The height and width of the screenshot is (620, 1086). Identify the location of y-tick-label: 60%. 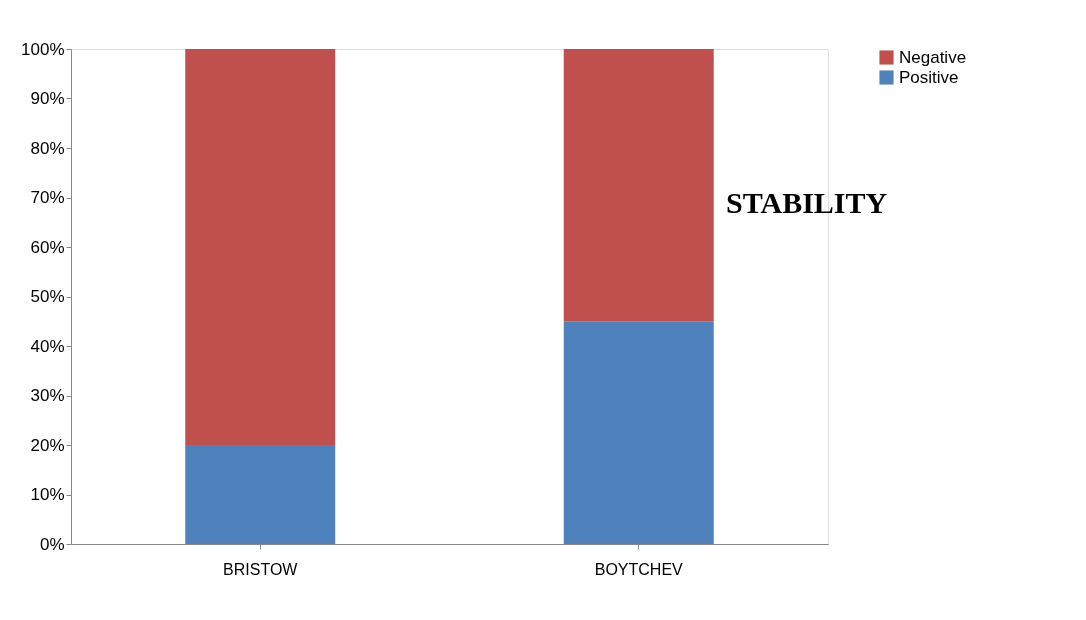
(47, 247).